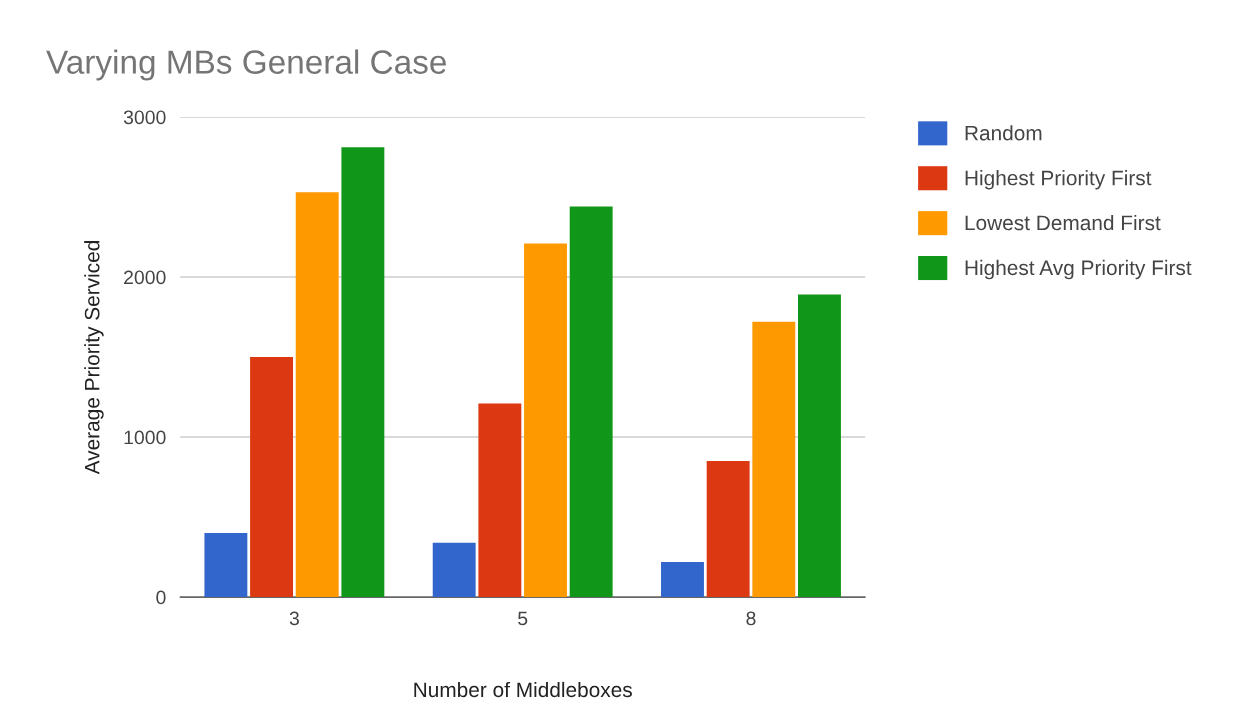  I want to click on y-tick-label: 2000, so click(145, 277).